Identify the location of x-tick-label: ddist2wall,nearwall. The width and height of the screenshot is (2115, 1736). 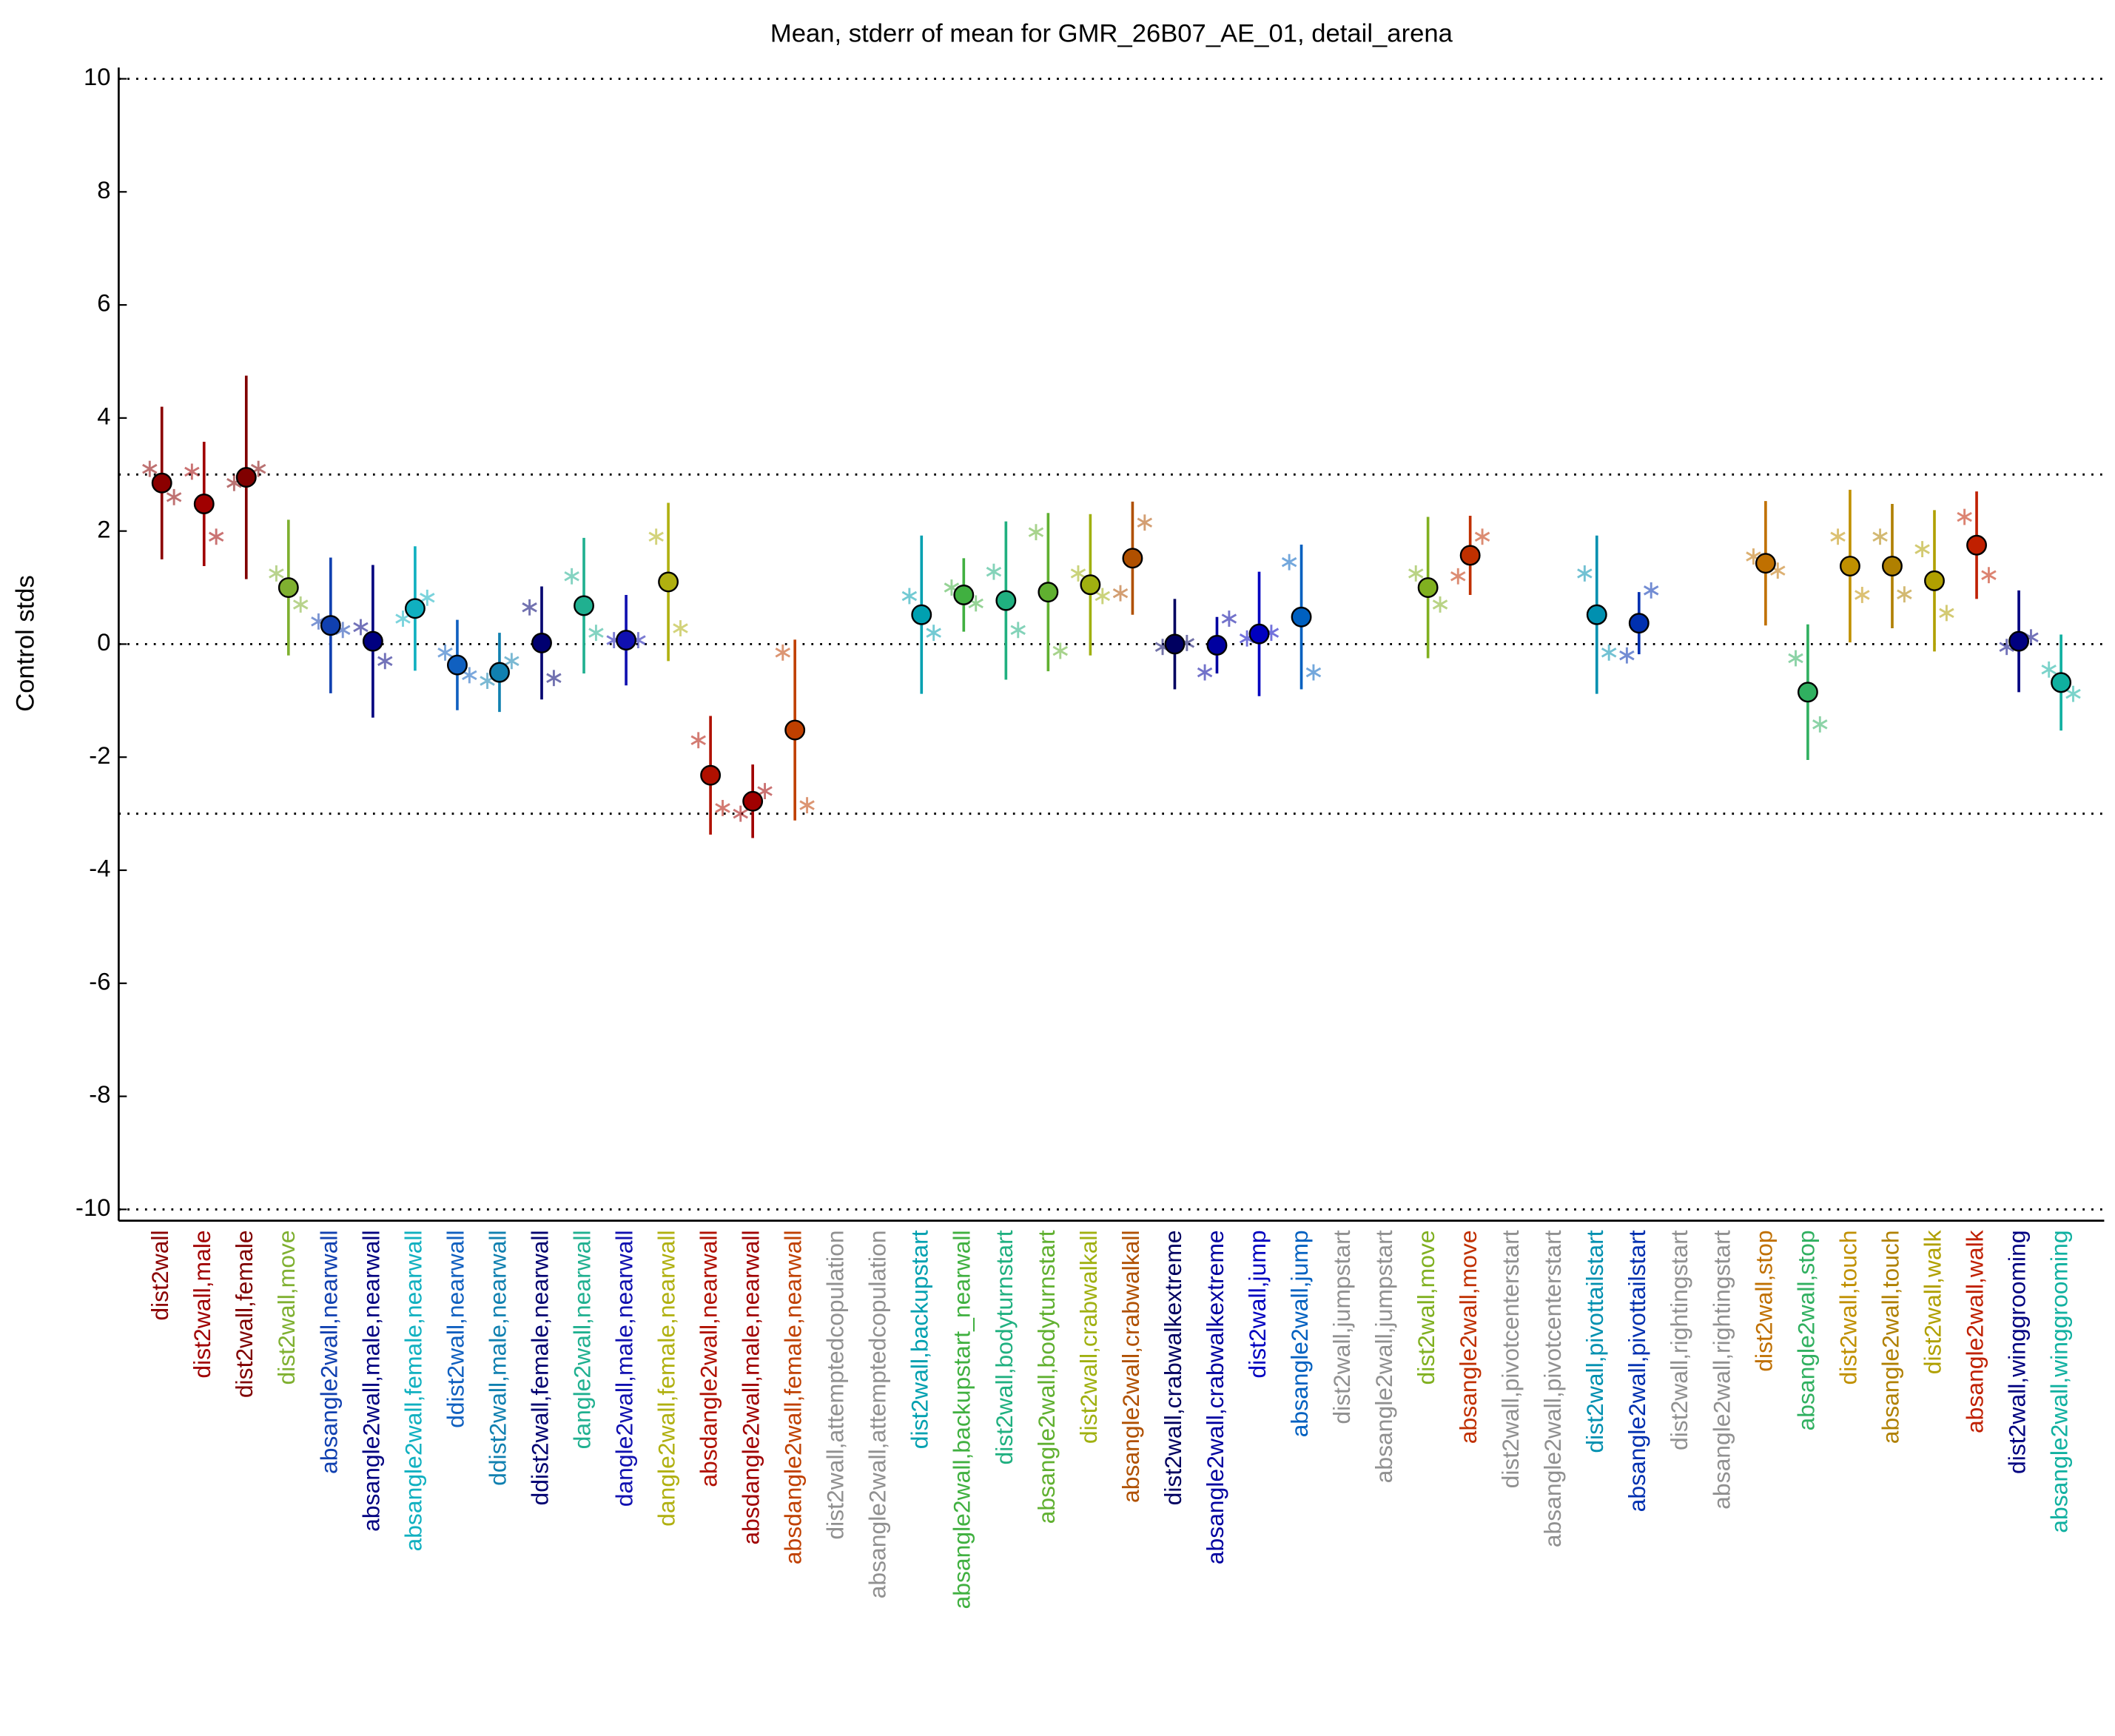
(455, 1329).